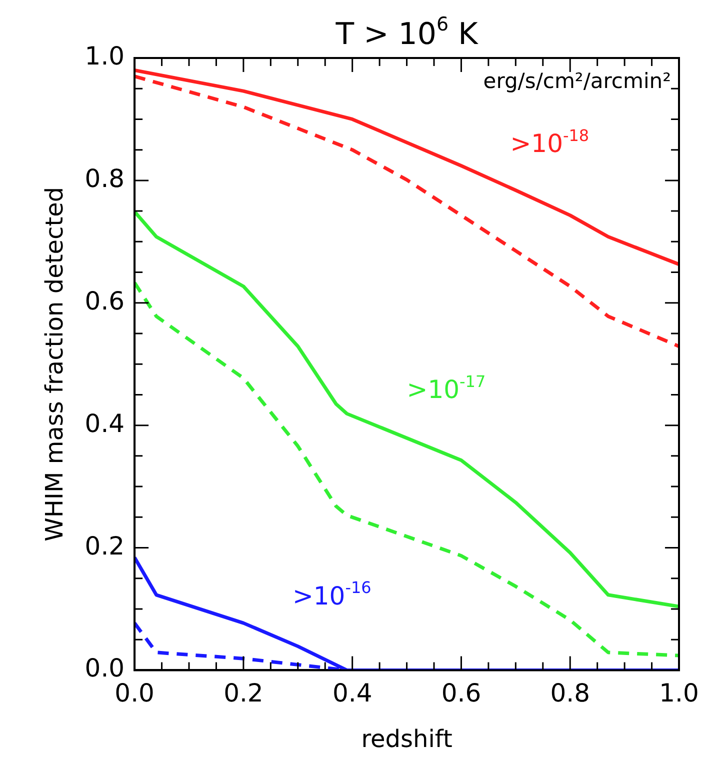 The image size is (723, 779). What do you see at coordinates (244, 693) in the screenshot?
I see `x-tick-label: 0.2` at bounding box center [244, 693].